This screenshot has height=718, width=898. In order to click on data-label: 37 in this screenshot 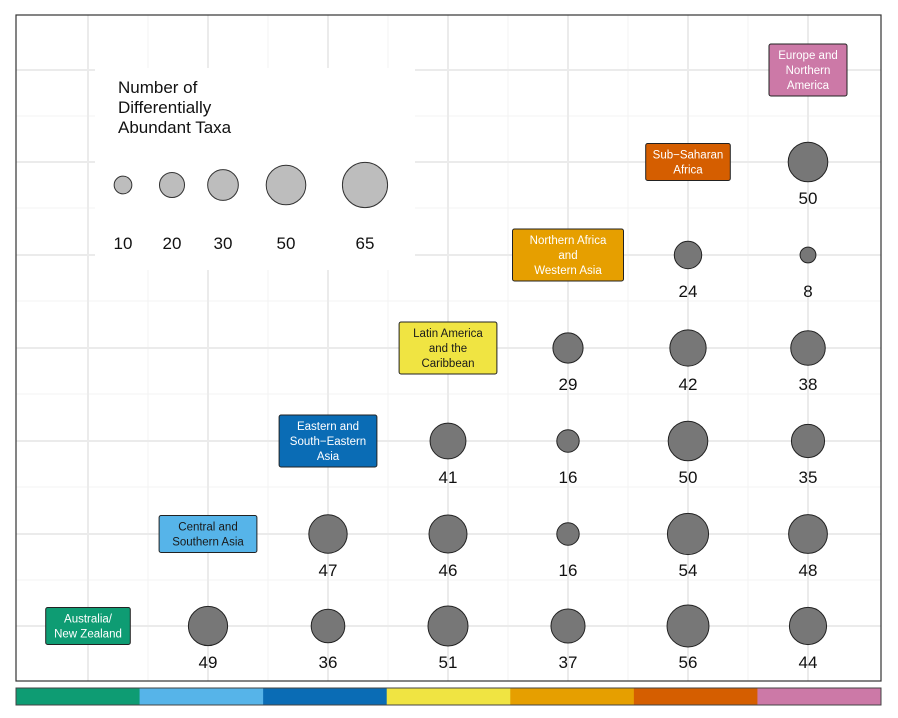, I will do `click(568, 662)`.